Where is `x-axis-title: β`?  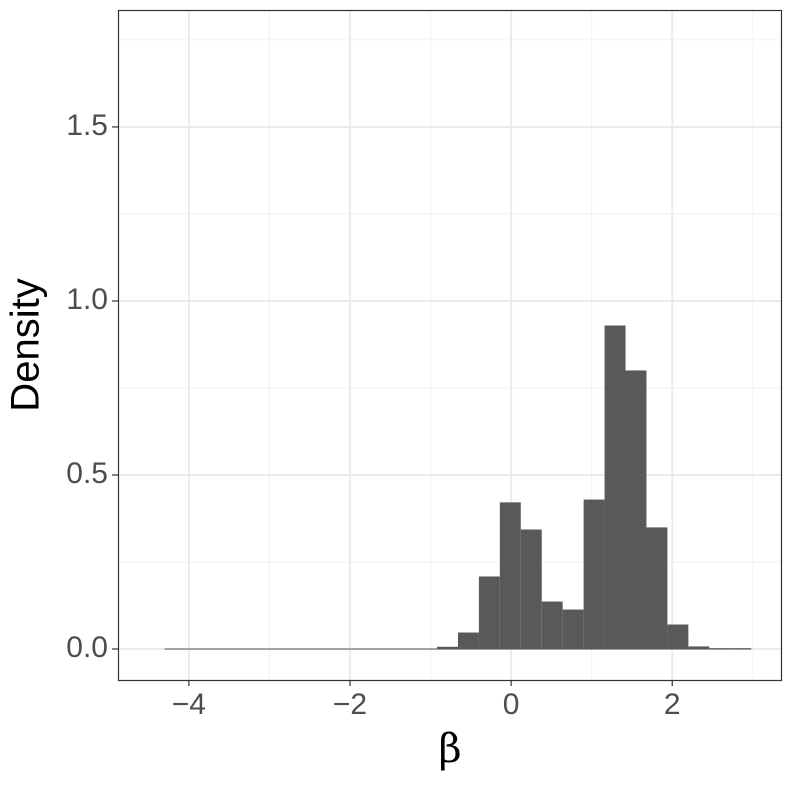 x-axis-title: β is located at coordinates (449, 749).